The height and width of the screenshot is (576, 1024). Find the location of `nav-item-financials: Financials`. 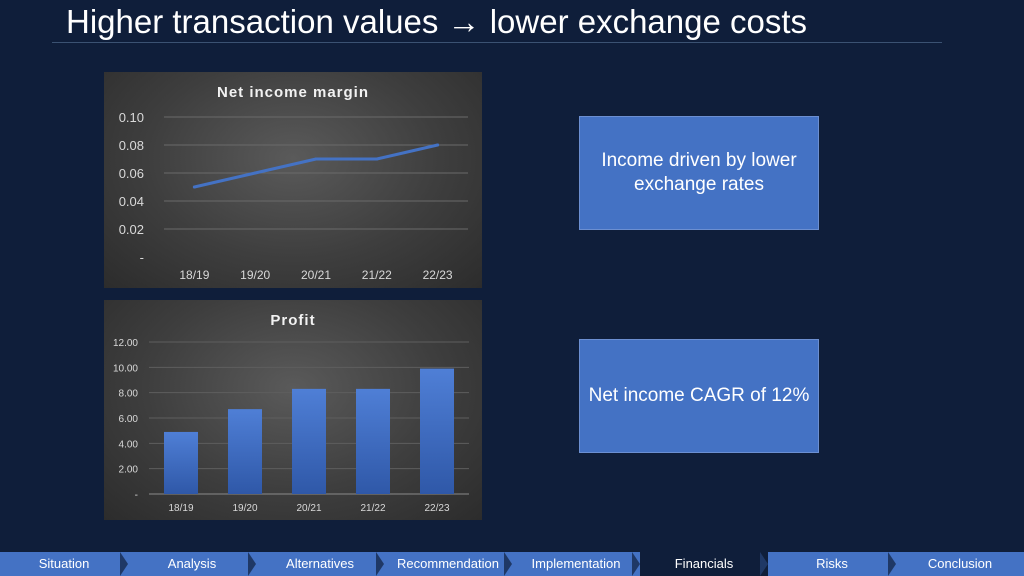

nav-item-financials: Financials is located at coordinates (704, 564).